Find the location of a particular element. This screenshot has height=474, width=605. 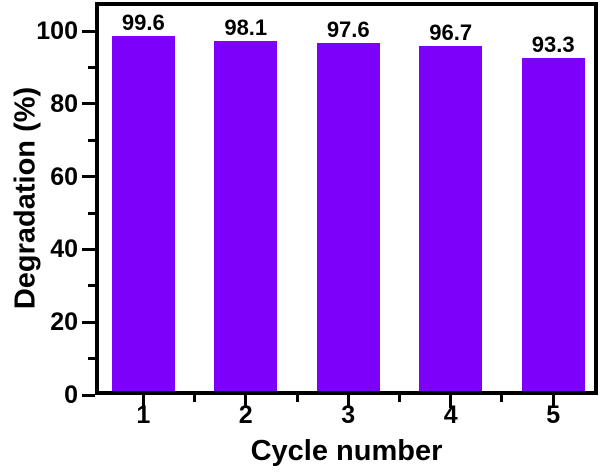

bar-value-label: 98.1 is located at coordinates (246, 28).